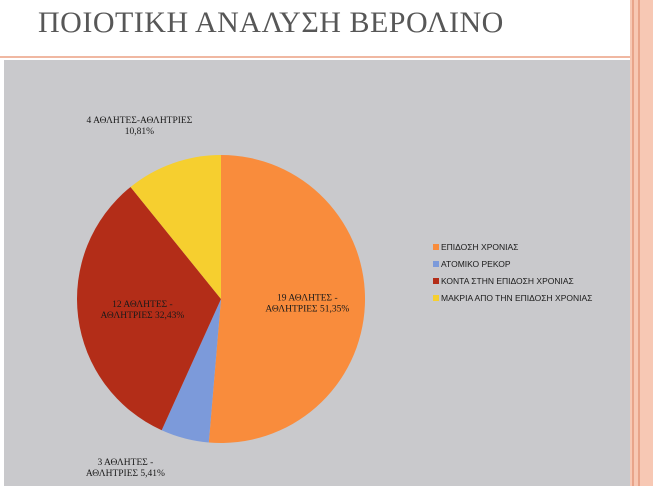 The image size is (653, 486). I want to click on legend-item-4: ΜΑΚΡΙΑ ΑΠΟ ΤΗΝ ΕΠΙΔΟΣΗ ΧΡΟΝΙΑΣ, so click(512, 298).